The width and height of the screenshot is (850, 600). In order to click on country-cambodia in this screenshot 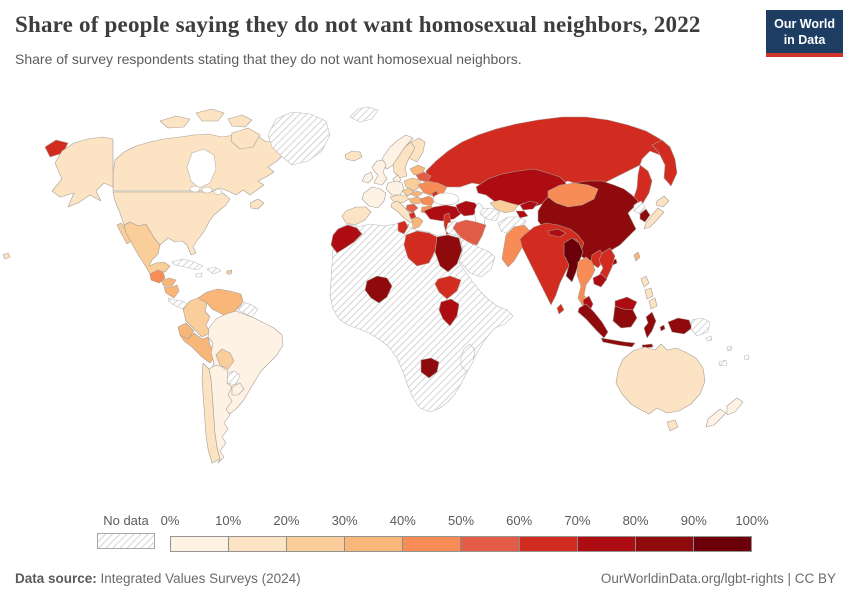, I will do `click(600, 280)`.